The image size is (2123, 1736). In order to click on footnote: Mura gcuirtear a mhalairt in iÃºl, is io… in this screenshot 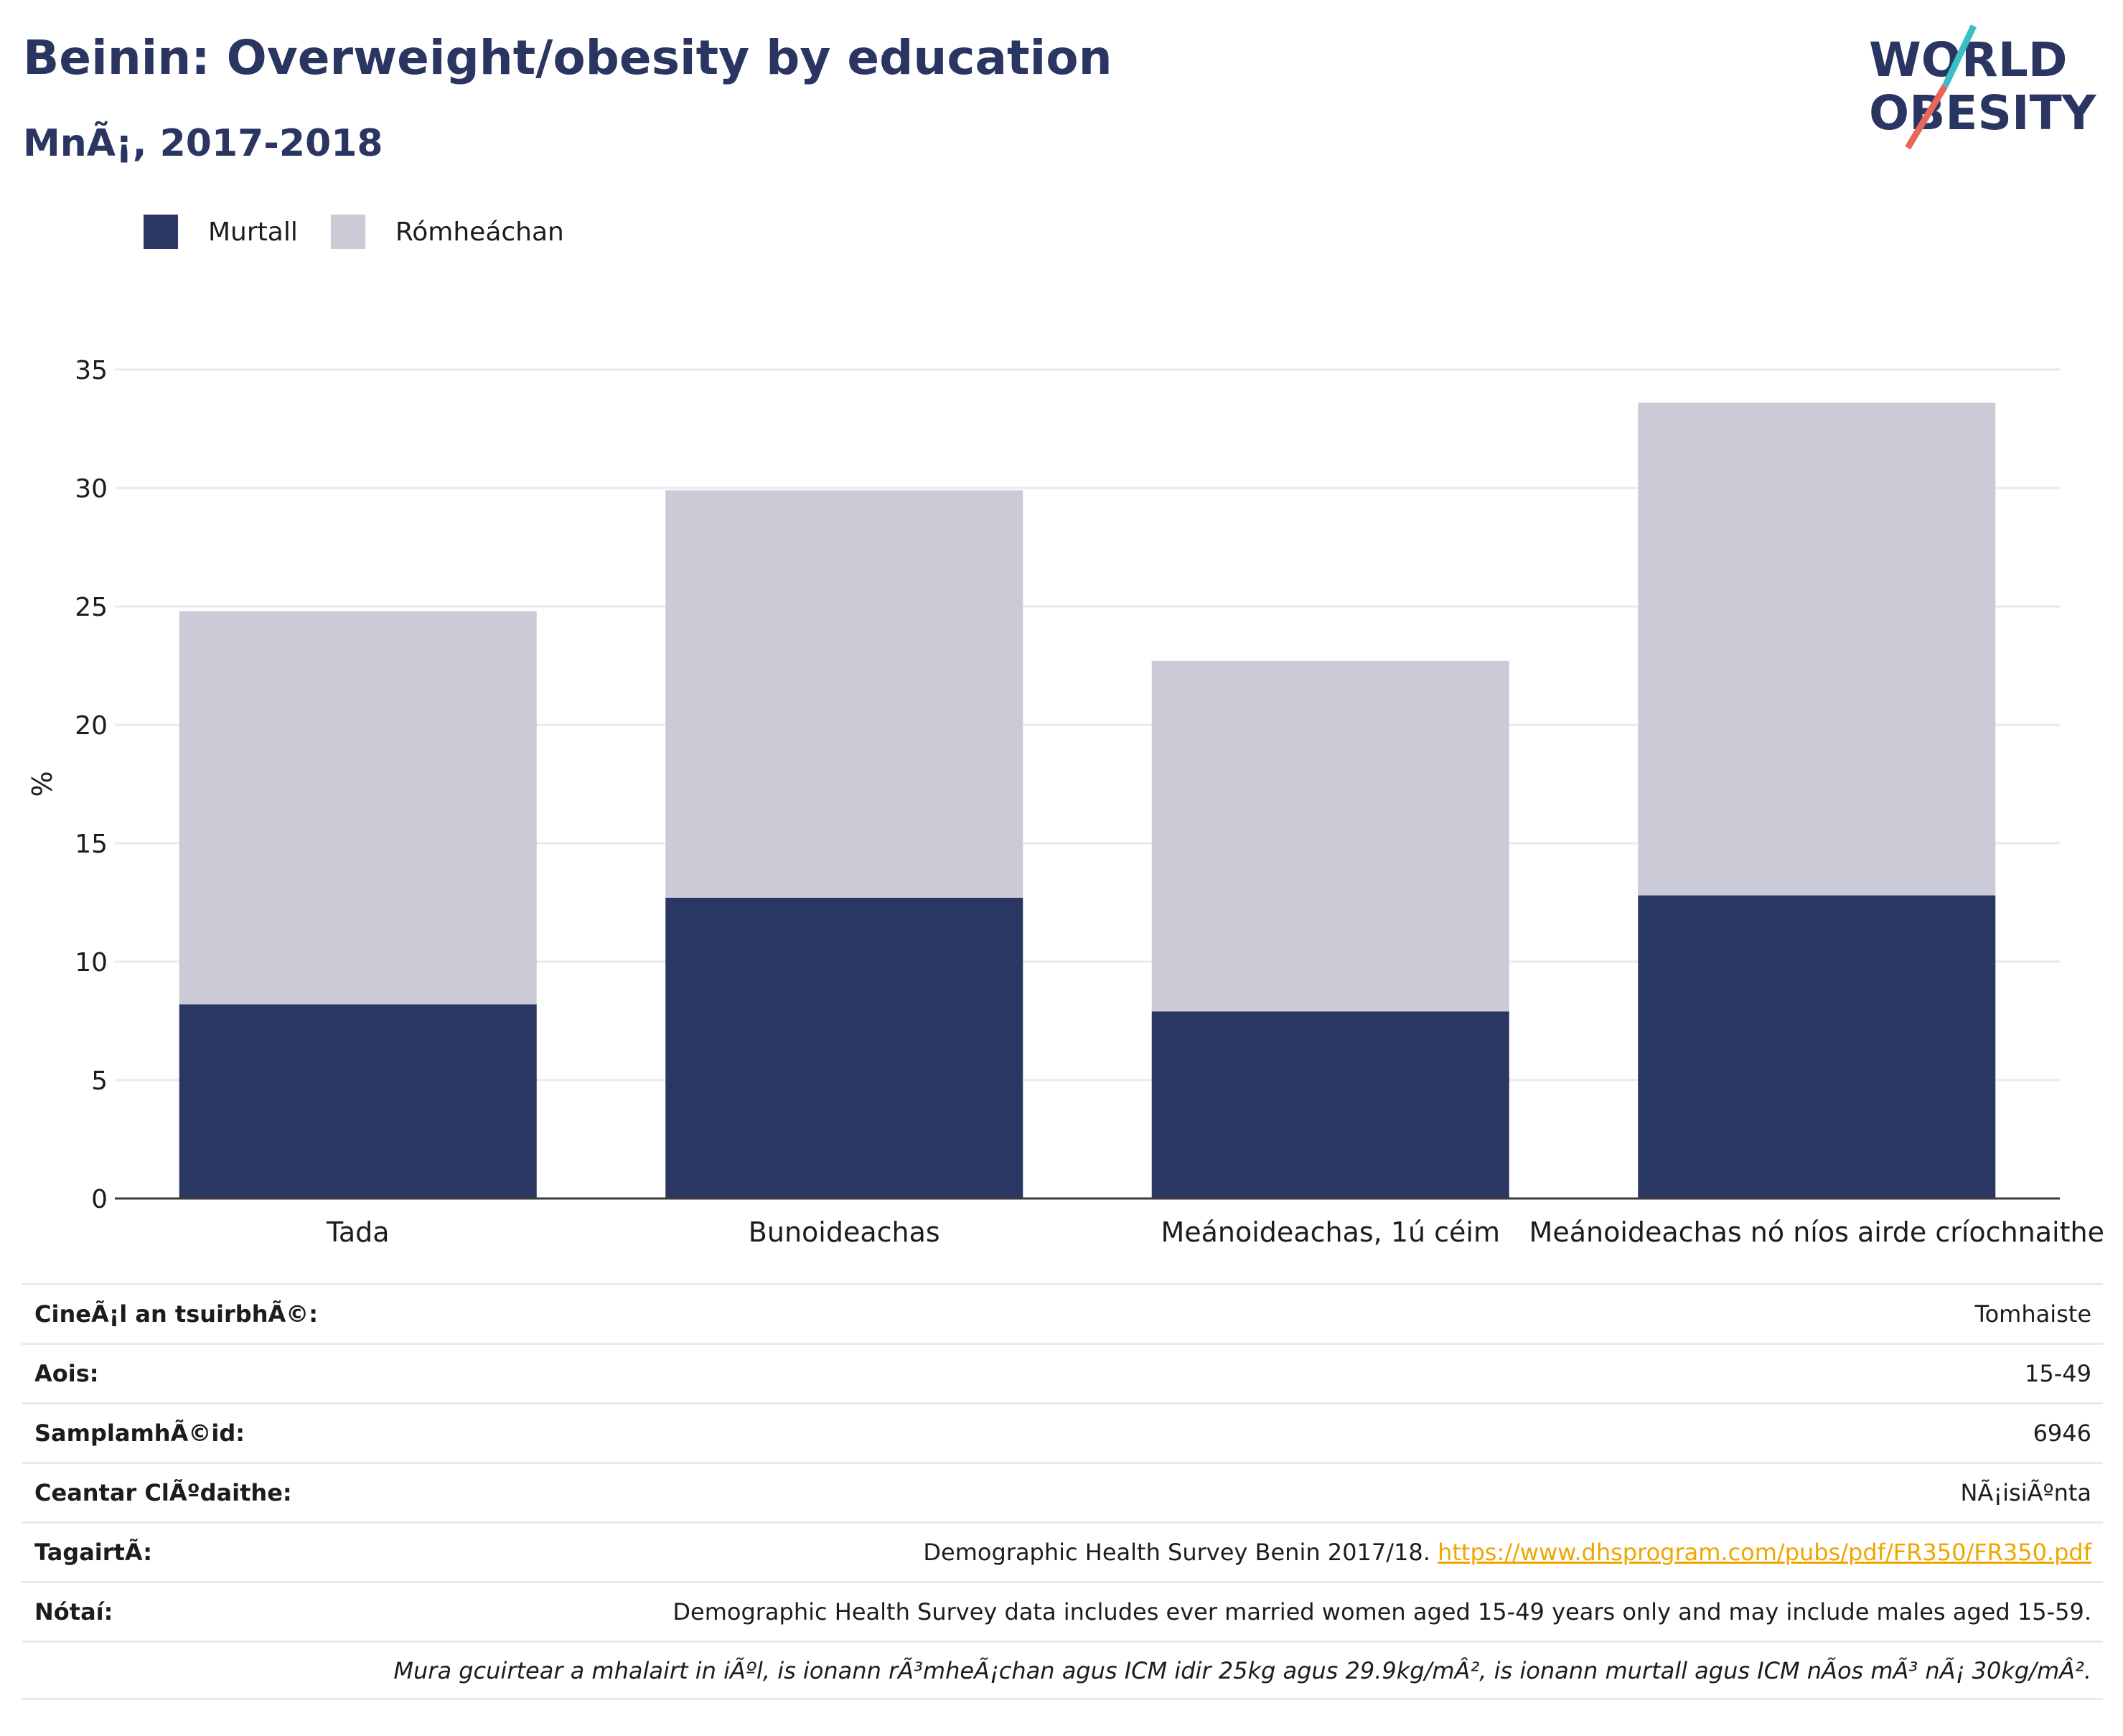, I will do `click(1242, 1670)`.